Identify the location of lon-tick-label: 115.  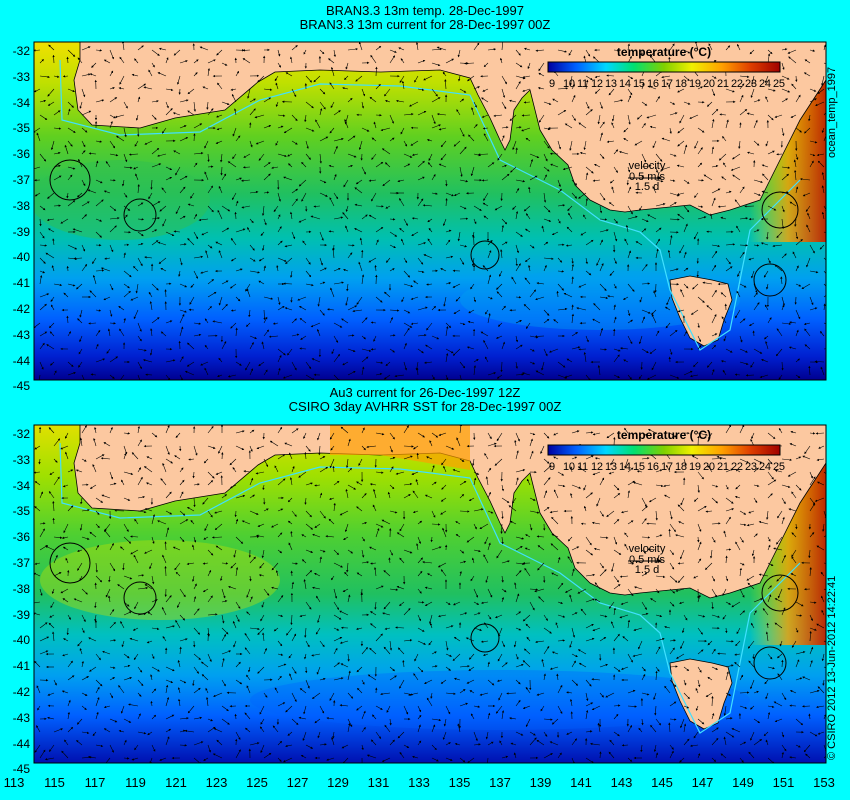
(54, 782).